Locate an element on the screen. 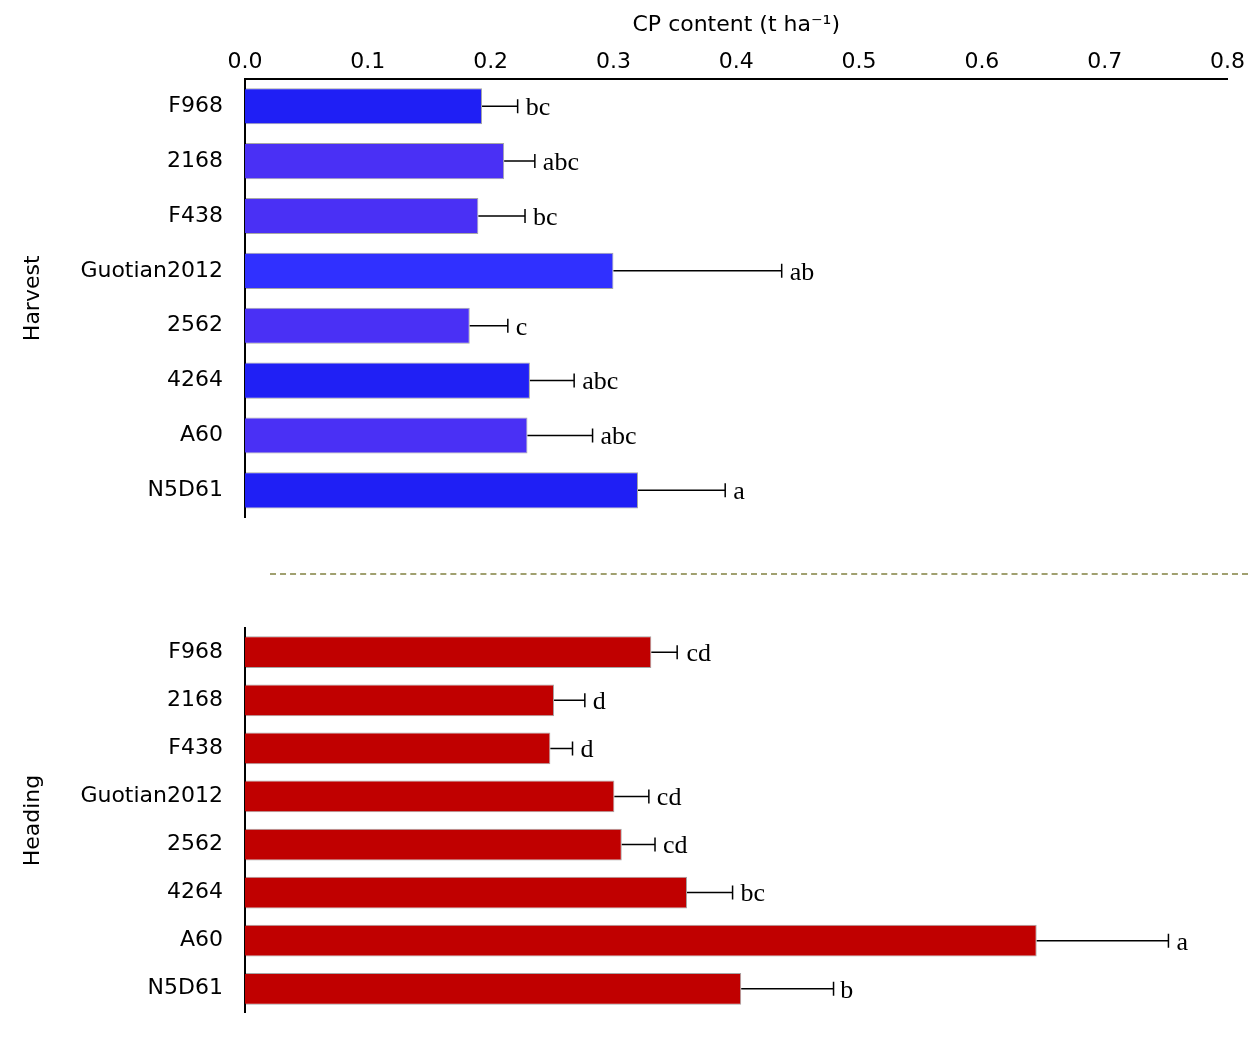  x-tick-label: 0.8 is located at coordinates (1228, 61).